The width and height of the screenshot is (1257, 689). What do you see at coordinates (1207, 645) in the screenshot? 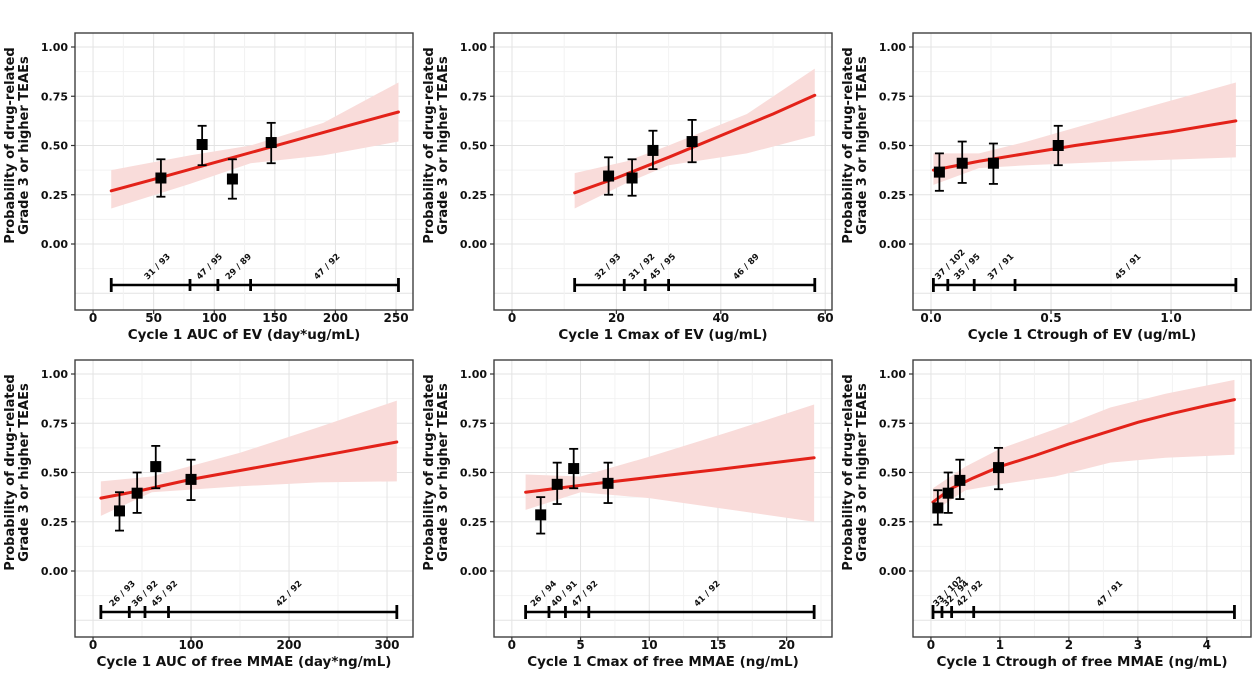
I see `x-tick-label: 4` at bounding box center [1207, 645].